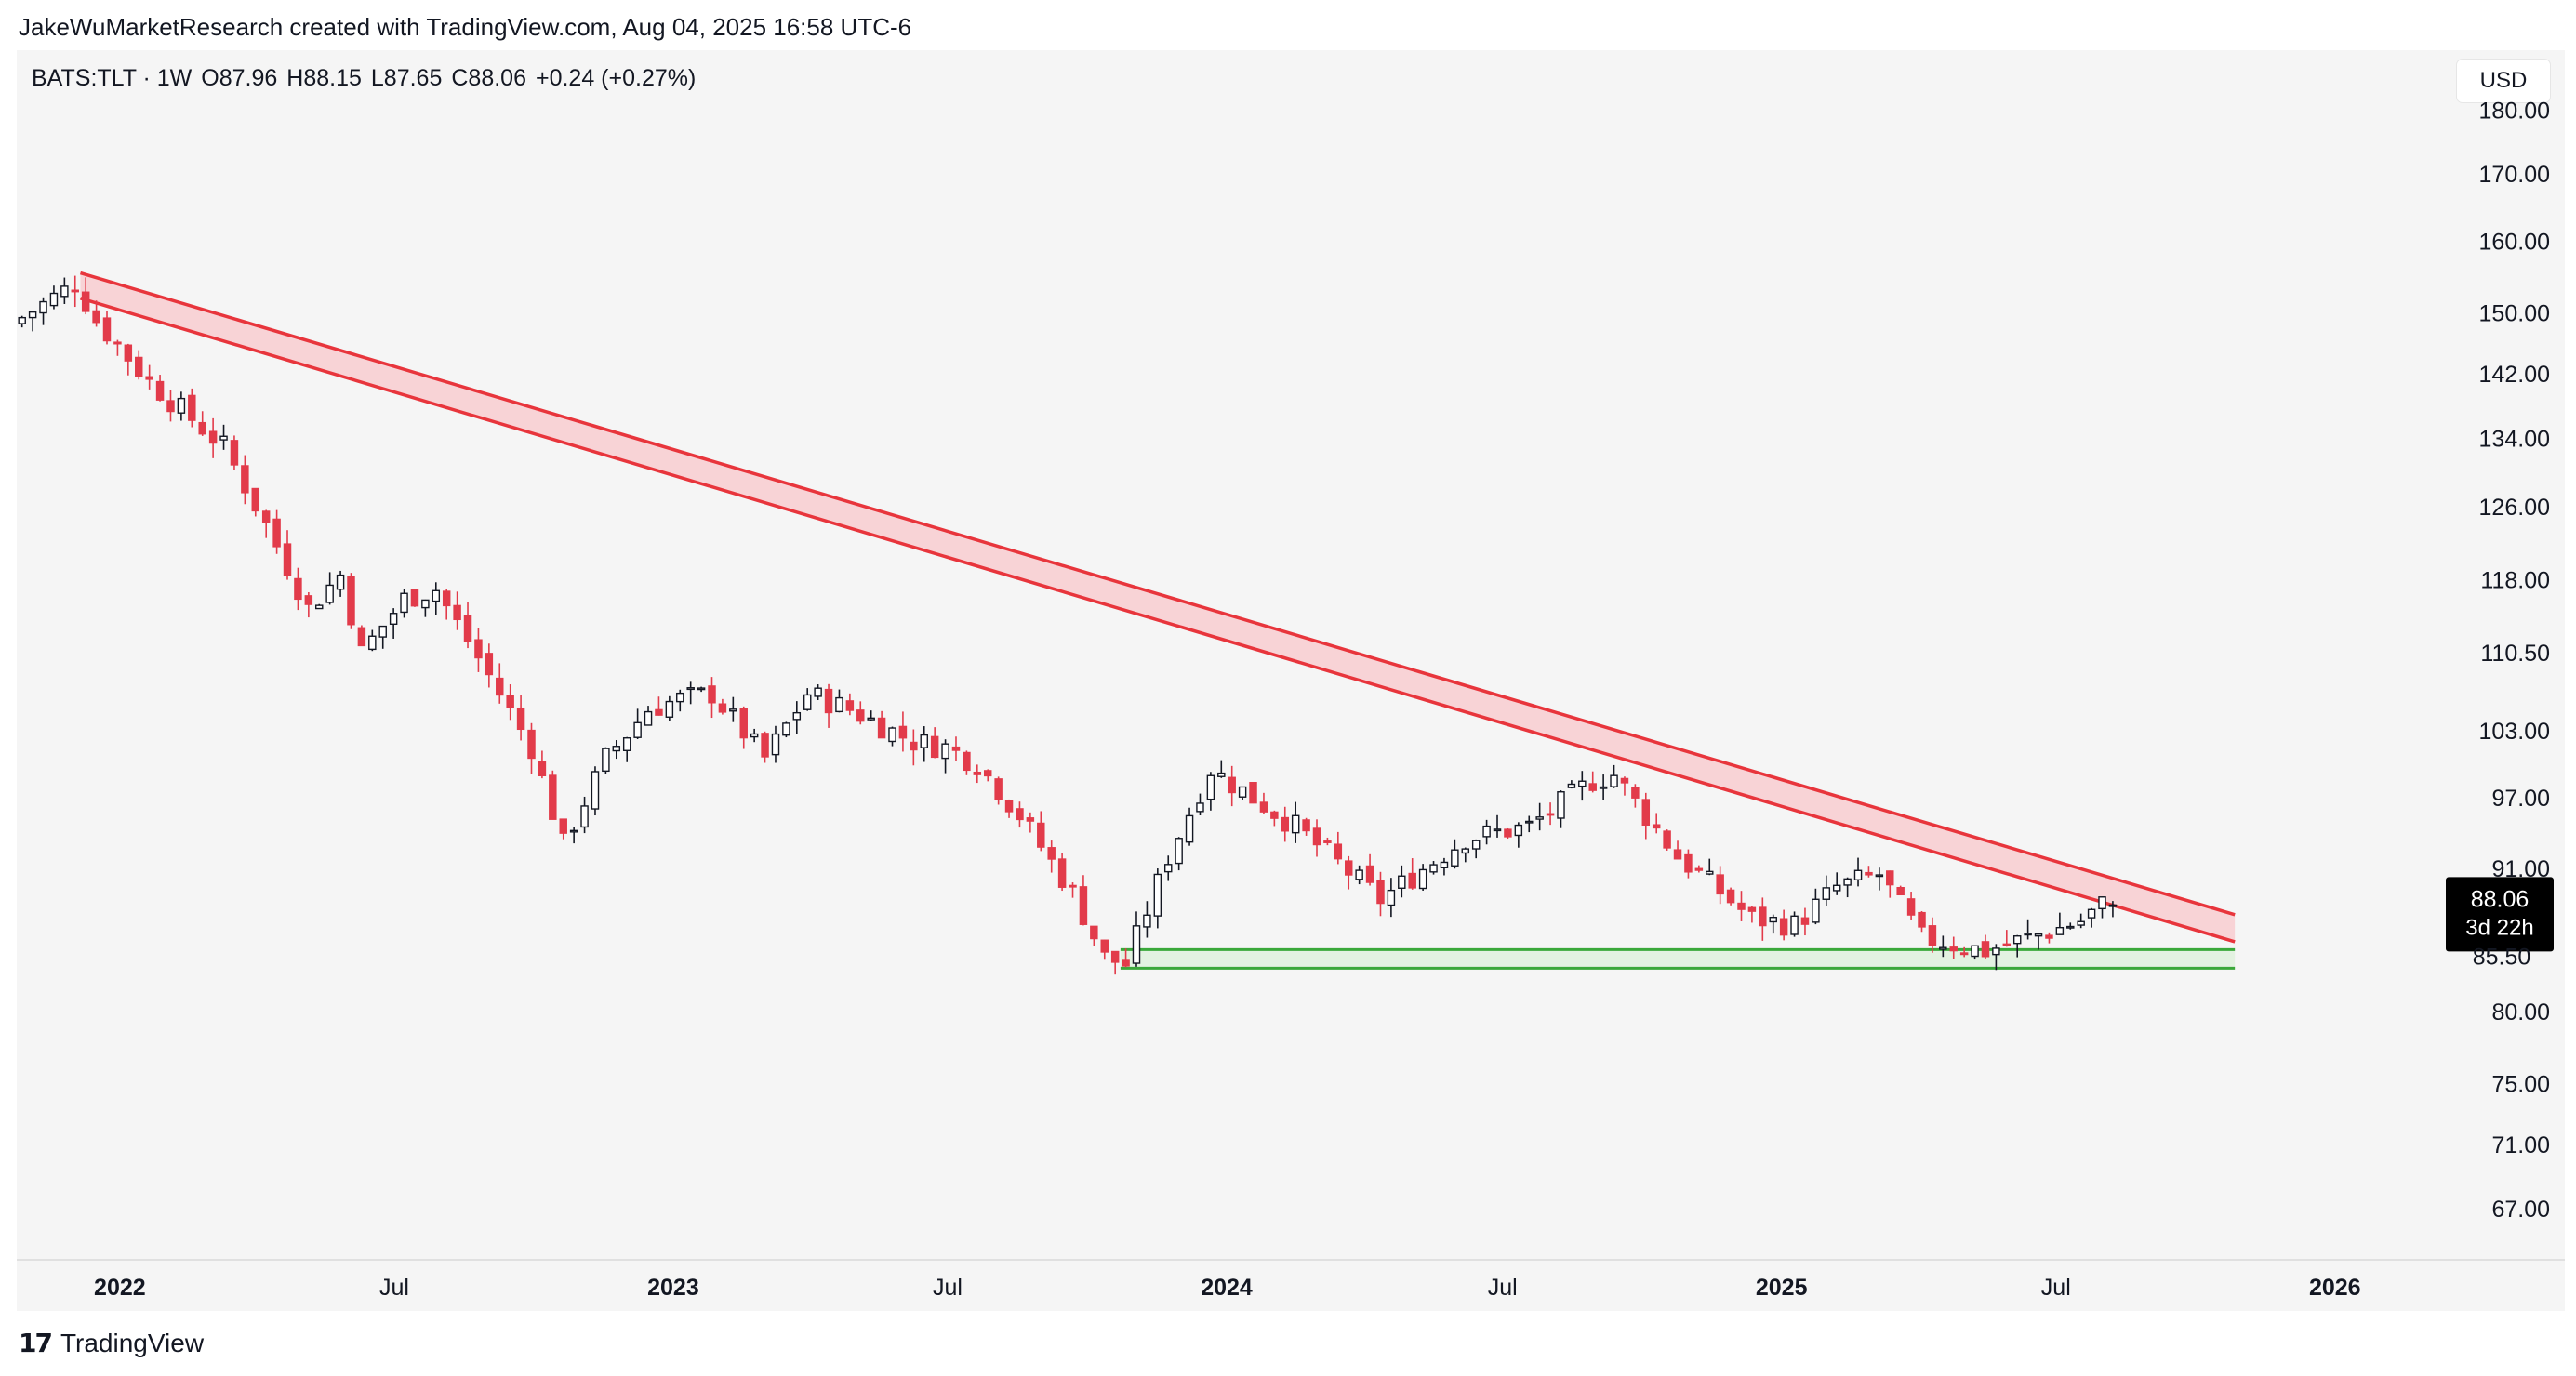 This screenshot has height=1376, width=2576. What do you see at coordinates (111, 1343) in the screenshot?
I see `brand-footer: 𝟭𝟳 TradingView` at bounding box center [111, 1343].